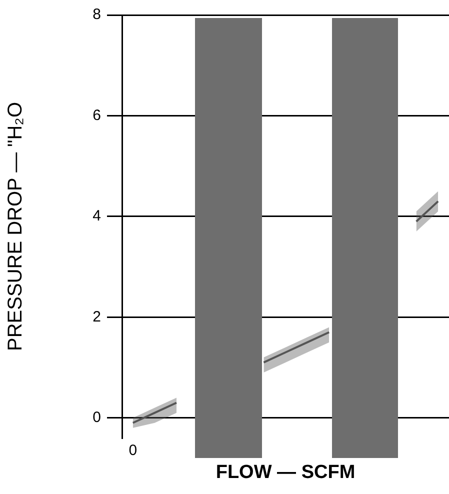 The width and height of the screenshot is (449, 494). What do you see at coordinates (96, 216) in the screenshot?
I see `y-tick-label: 4` at bounding box center [96, 216].